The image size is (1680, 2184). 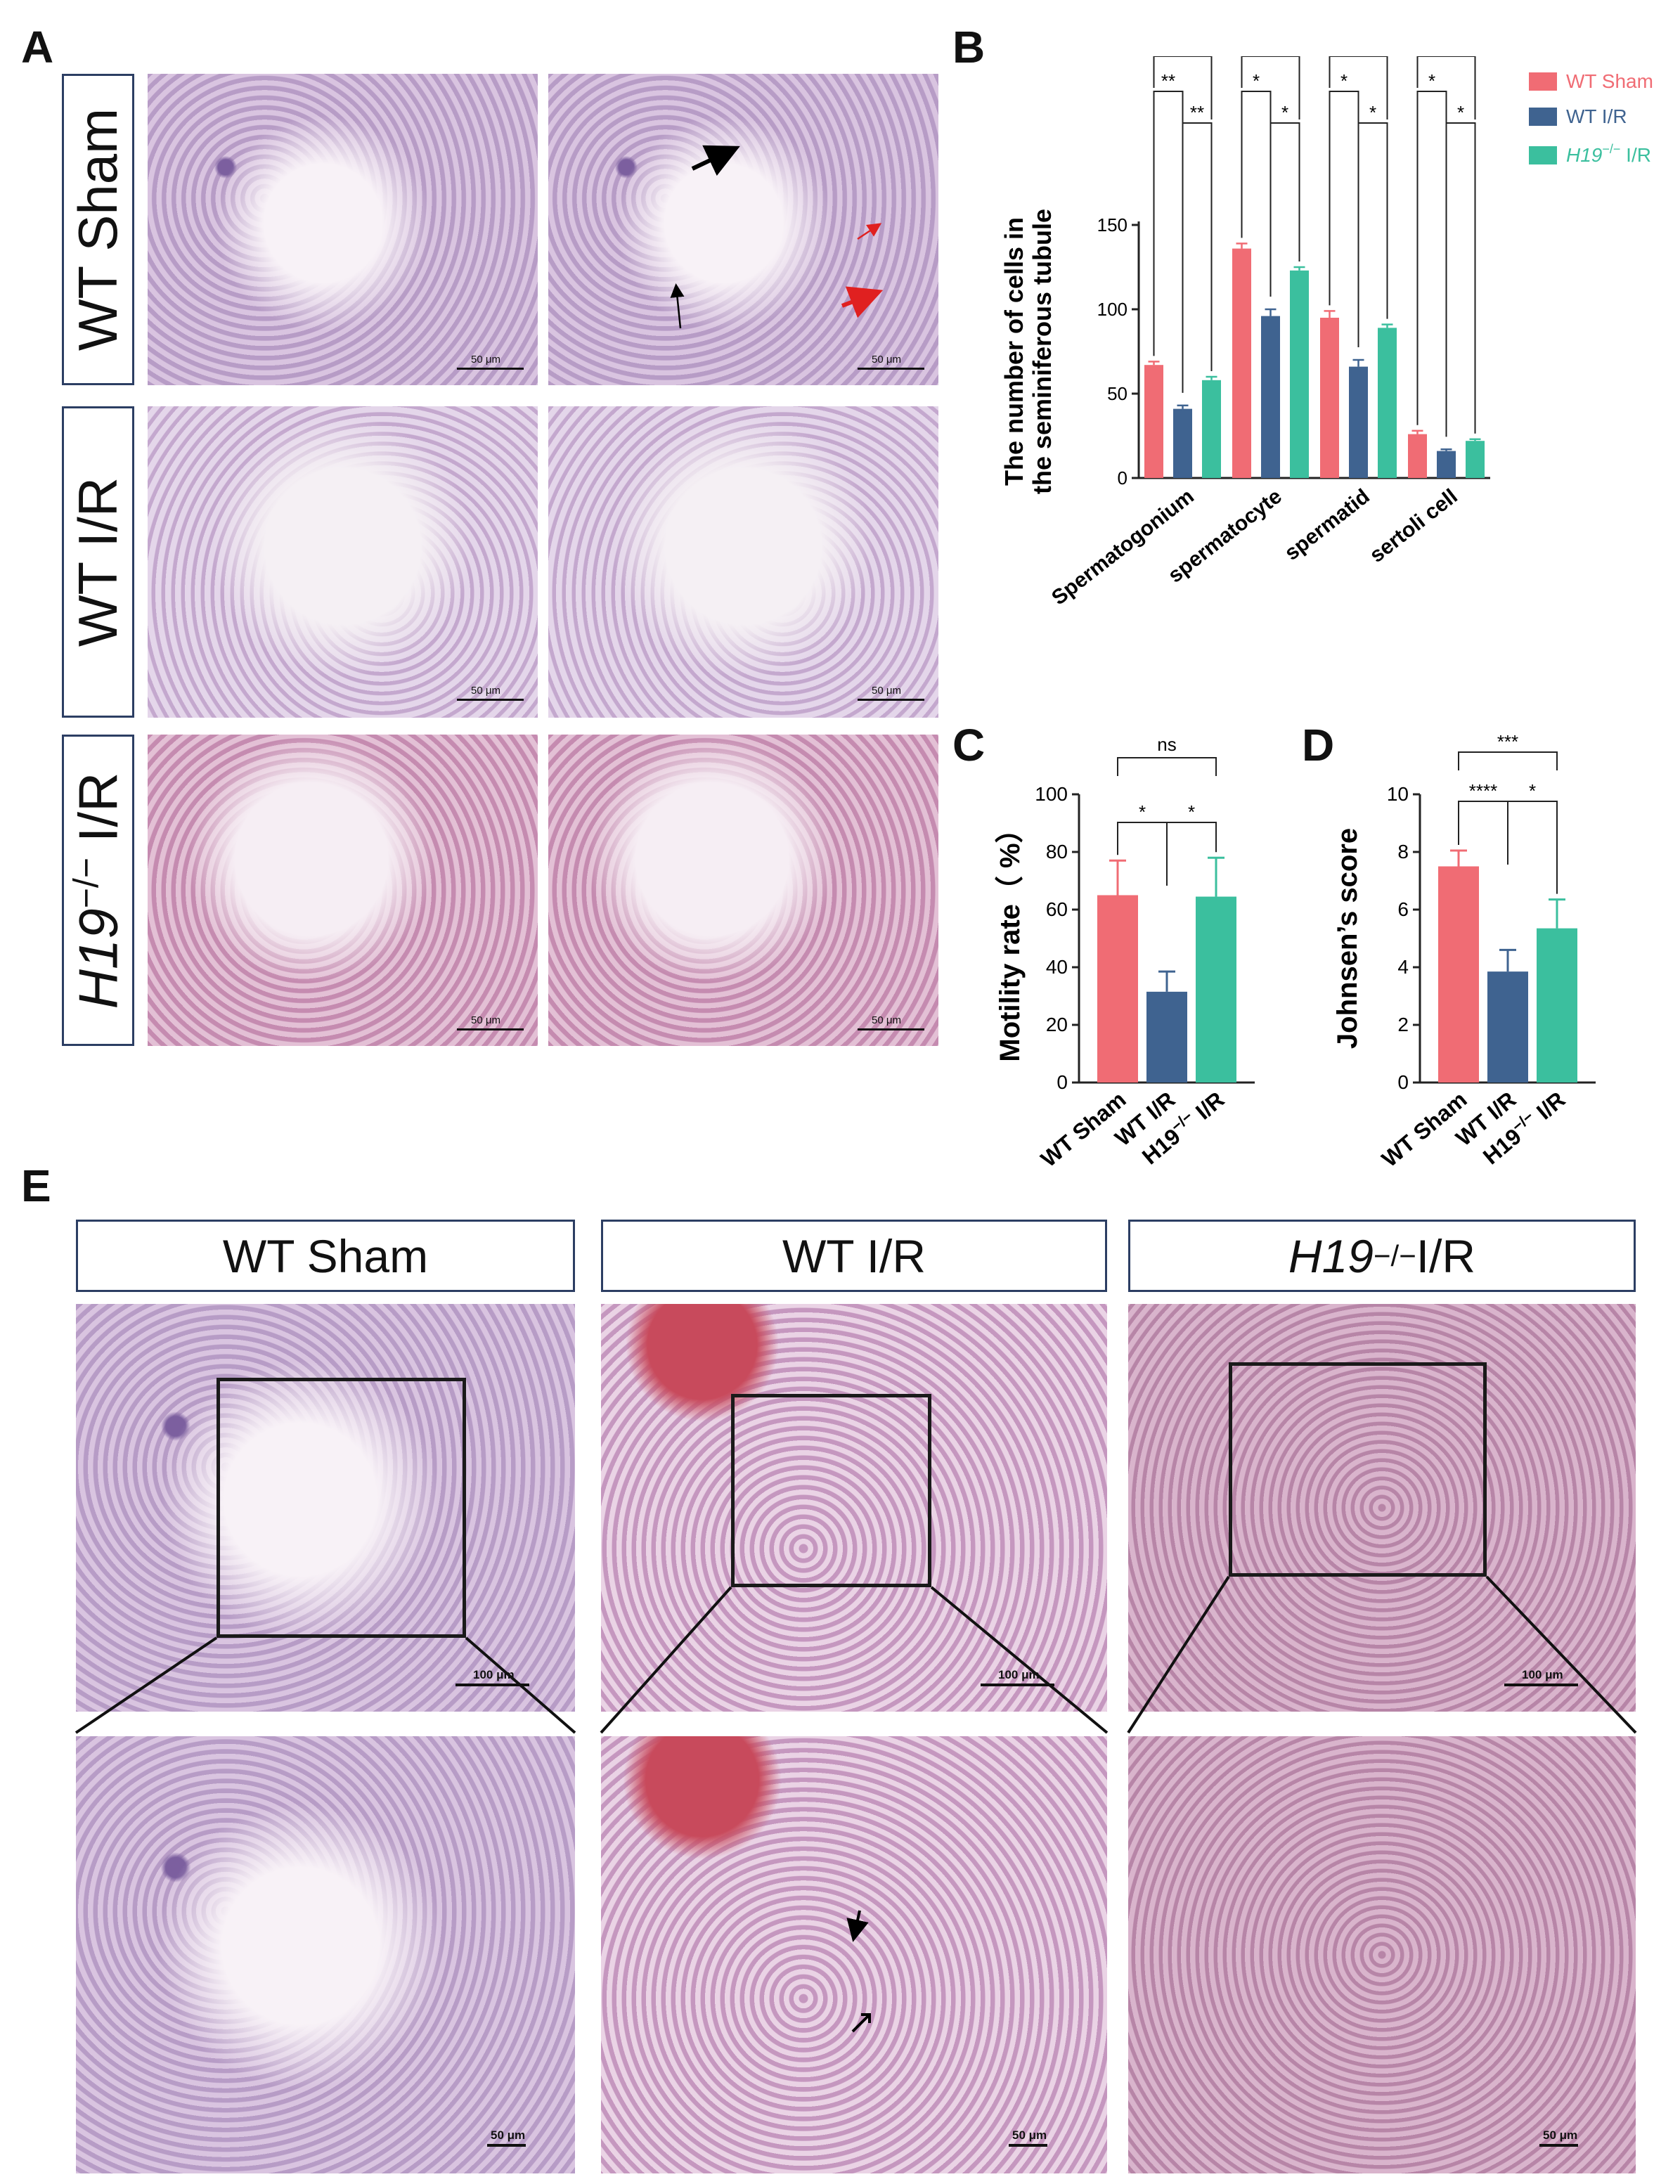 I want to click on black-arrow-thin, so click(x=677, y=306).